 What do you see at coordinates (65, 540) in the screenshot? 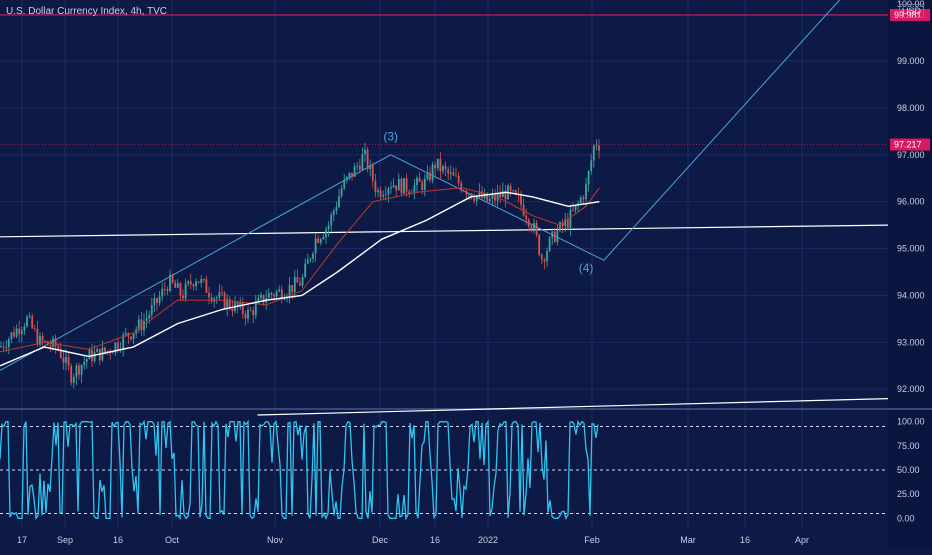
I see `x-tick-label-1: Sep` at bounding box center [65, 540].